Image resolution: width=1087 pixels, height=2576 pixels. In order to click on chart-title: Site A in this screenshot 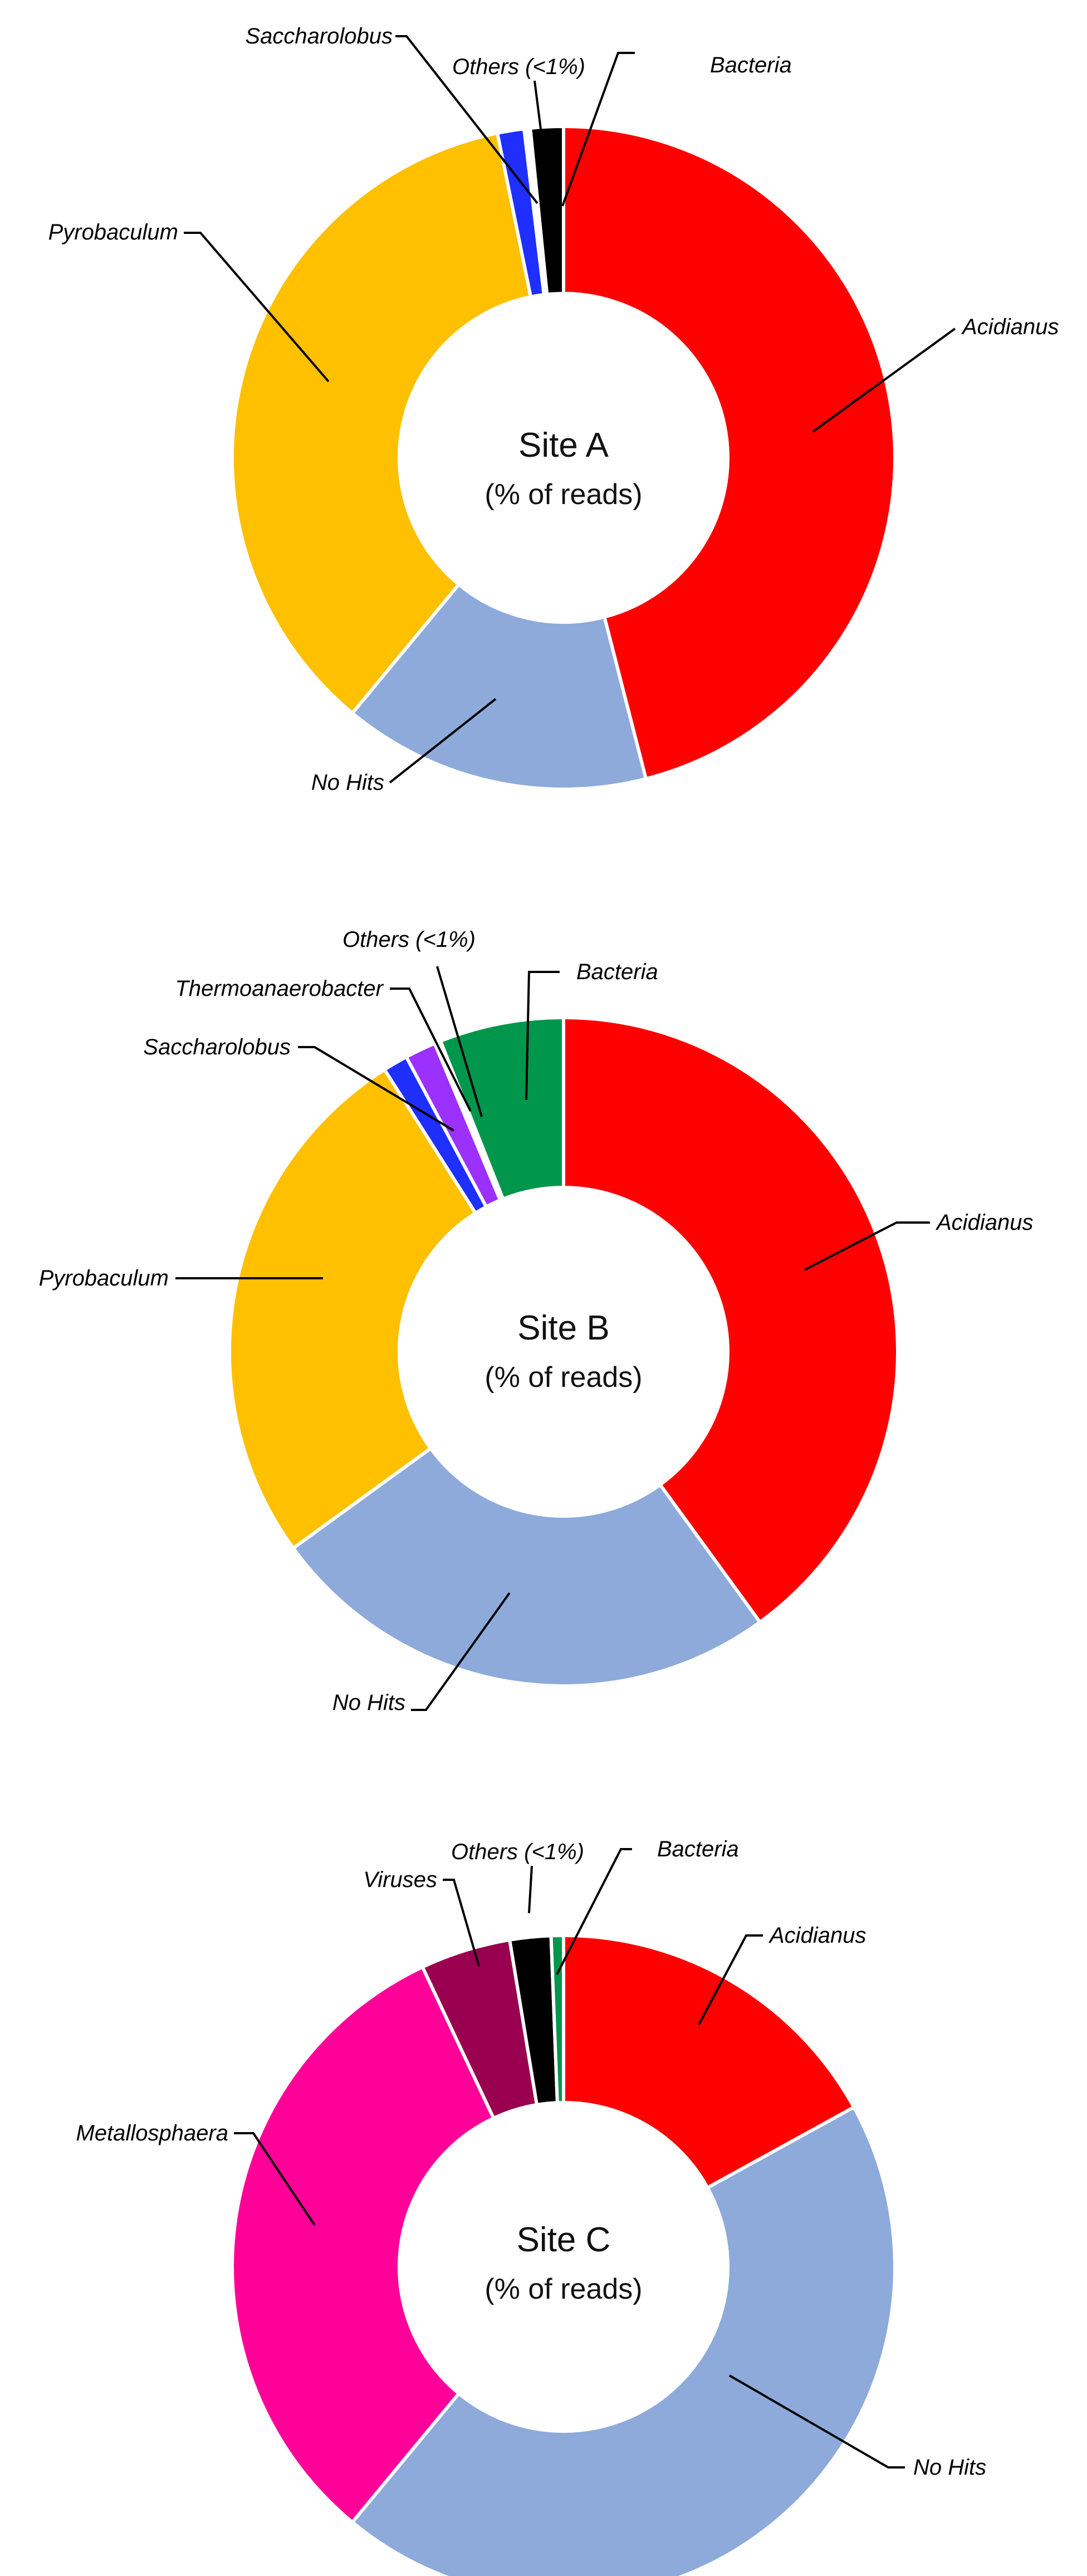, I will do `click(563, 445)`.